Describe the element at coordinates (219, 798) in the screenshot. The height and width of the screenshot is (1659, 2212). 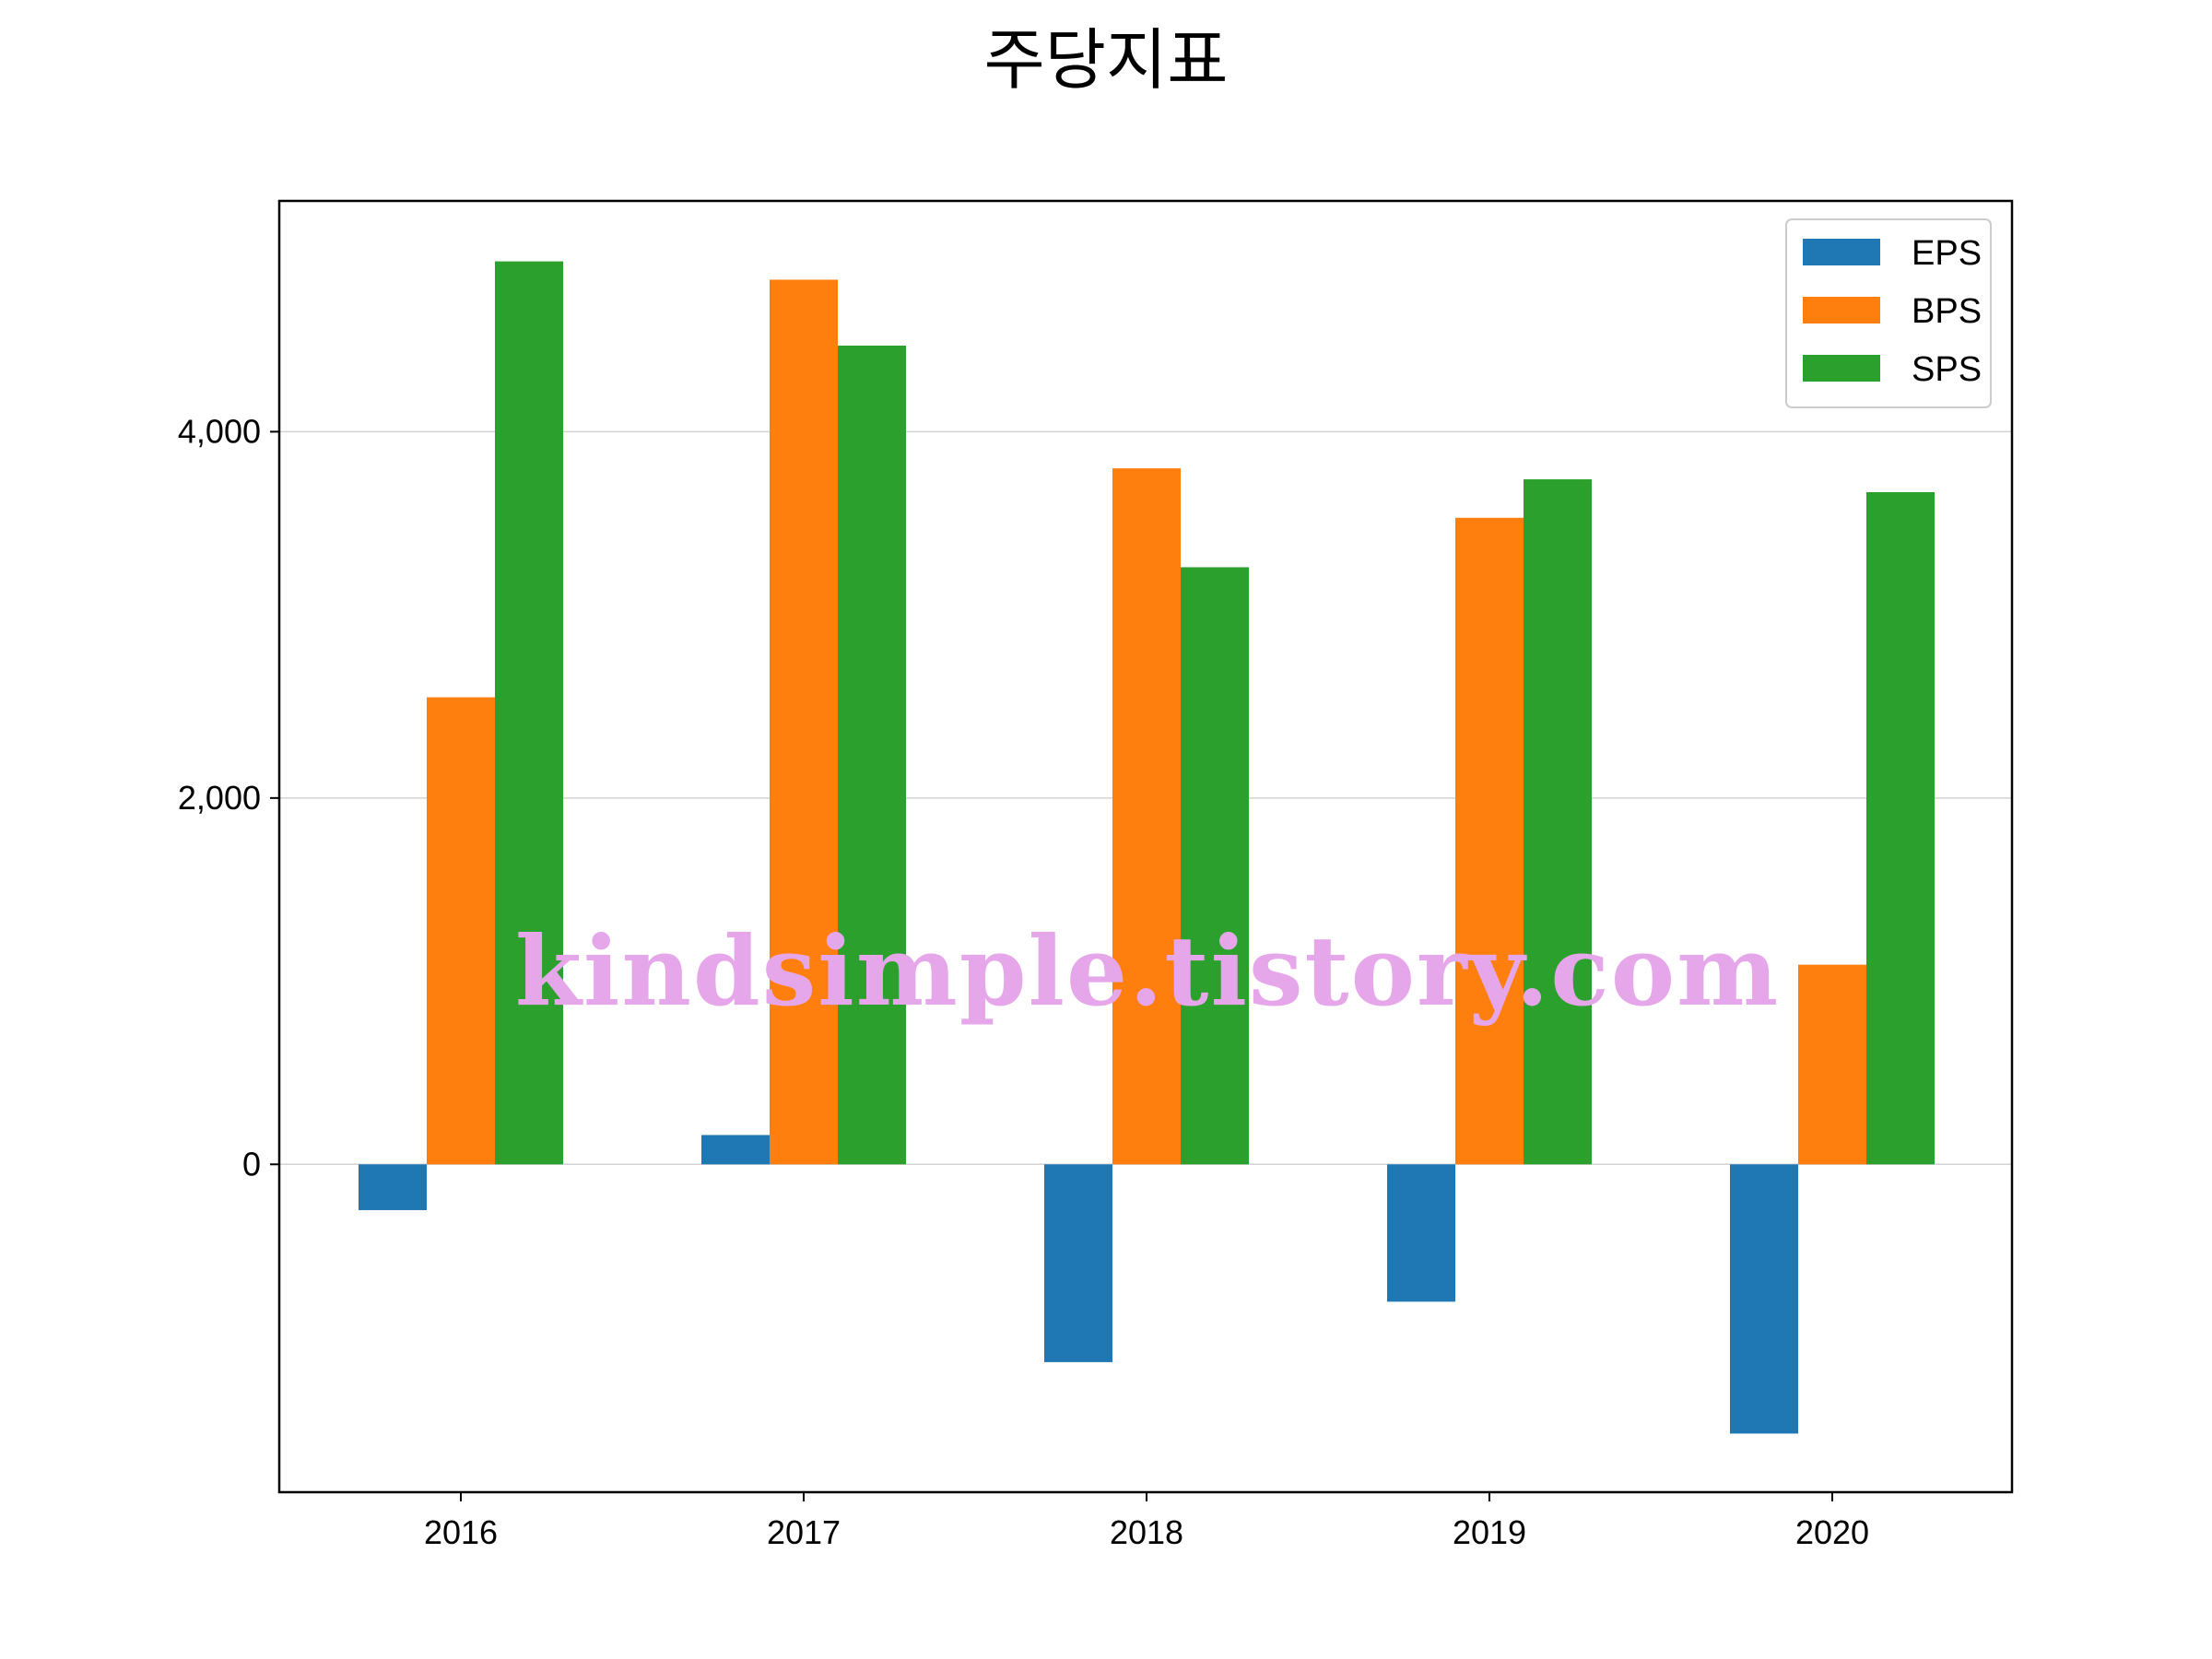
I see `y-tick-label: 2,000` at that location.